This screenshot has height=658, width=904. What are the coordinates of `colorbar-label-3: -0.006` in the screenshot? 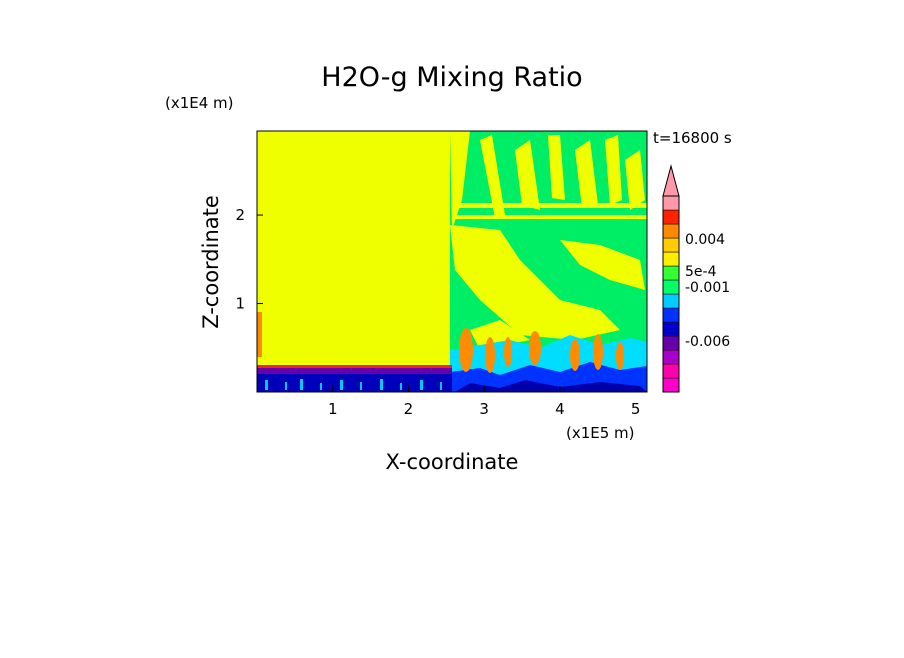 It's located at (707, 342).